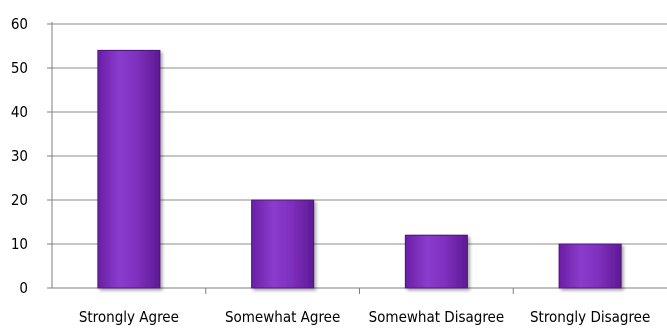  What do you see at coordinates (19, 112) in the screenshot?
I see `y-tick-label: 40` at bounding box center [19, 112].